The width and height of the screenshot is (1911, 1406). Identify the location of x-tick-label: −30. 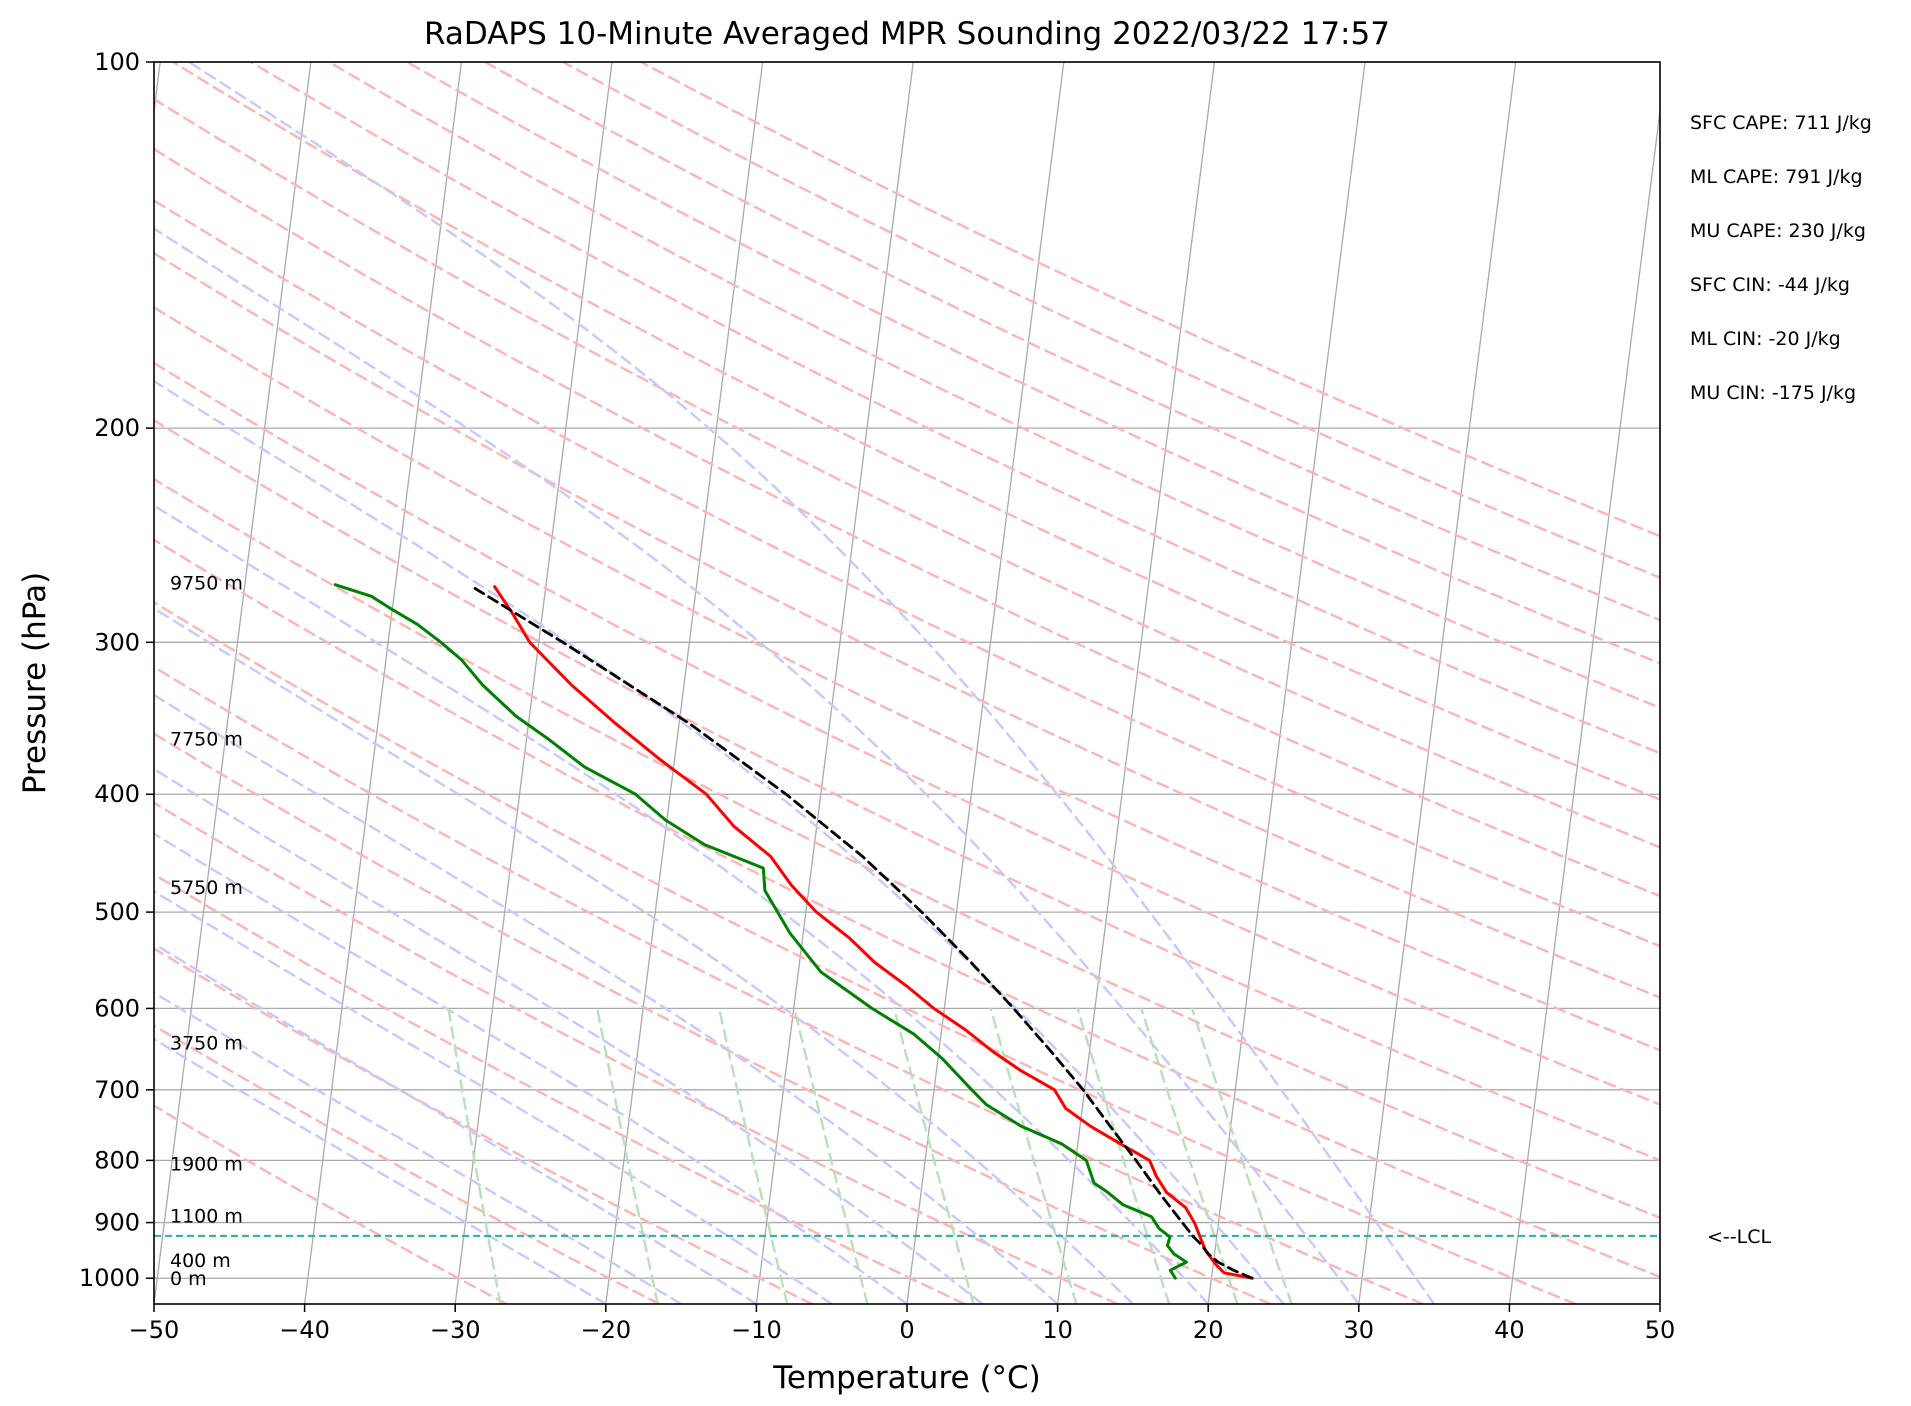
(455, 1330).